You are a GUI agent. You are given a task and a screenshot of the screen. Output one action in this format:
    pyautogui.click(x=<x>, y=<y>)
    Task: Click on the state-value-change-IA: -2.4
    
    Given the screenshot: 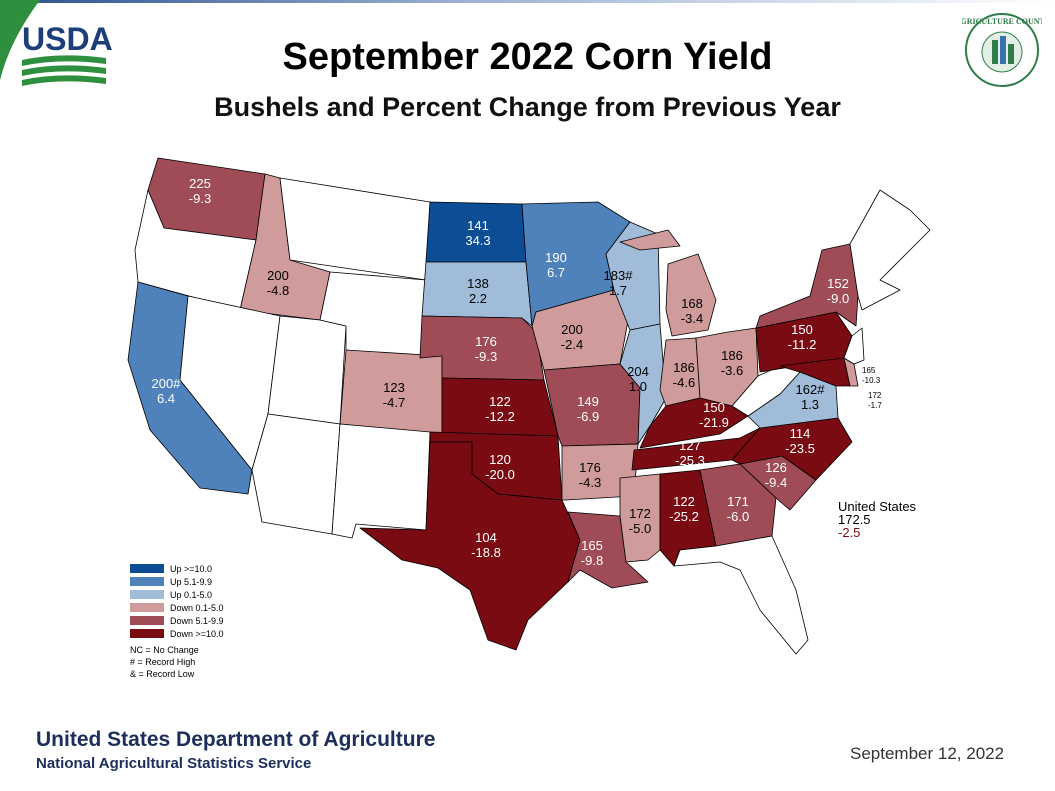 What is the action you would take?
    pyautogui.click(x=572, y=344)
    